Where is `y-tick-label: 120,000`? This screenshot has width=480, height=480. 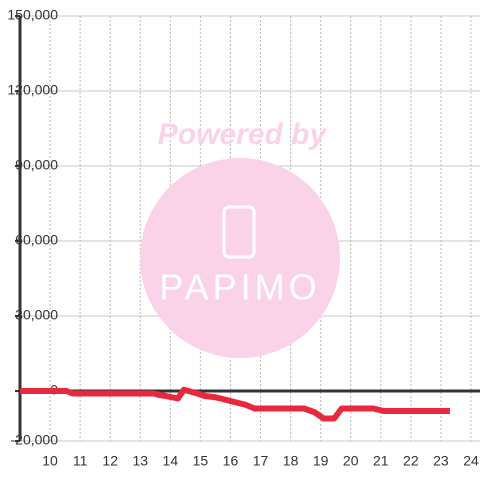
y-tick-label: 120,000 is located at coordinates (32, 90).